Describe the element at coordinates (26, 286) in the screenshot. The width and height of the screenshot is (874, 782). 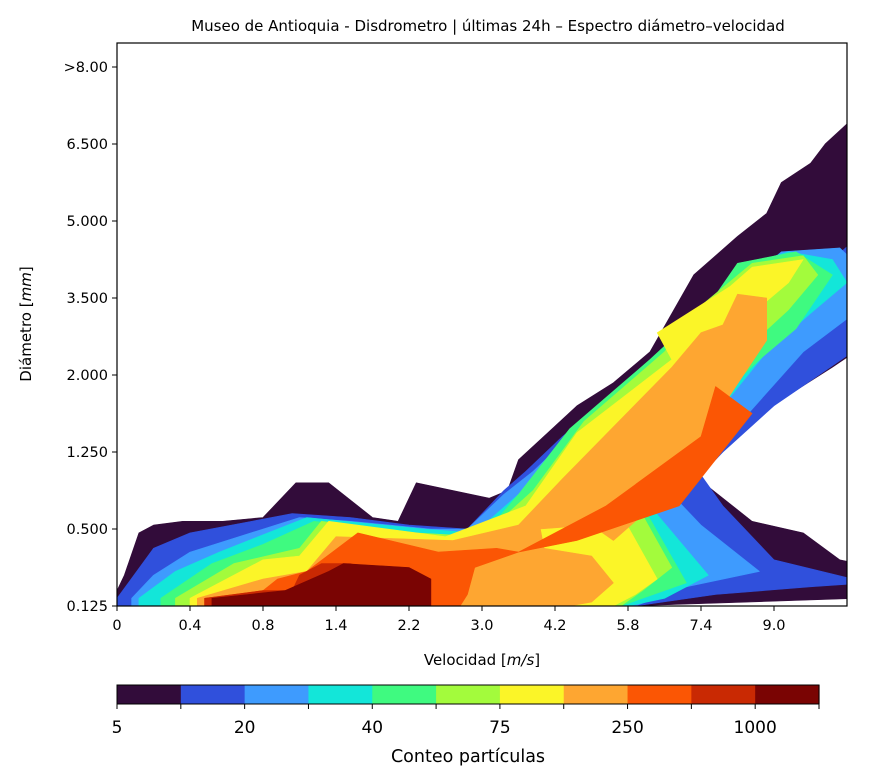
I see `y-axis-label-unit: mm` at that location.